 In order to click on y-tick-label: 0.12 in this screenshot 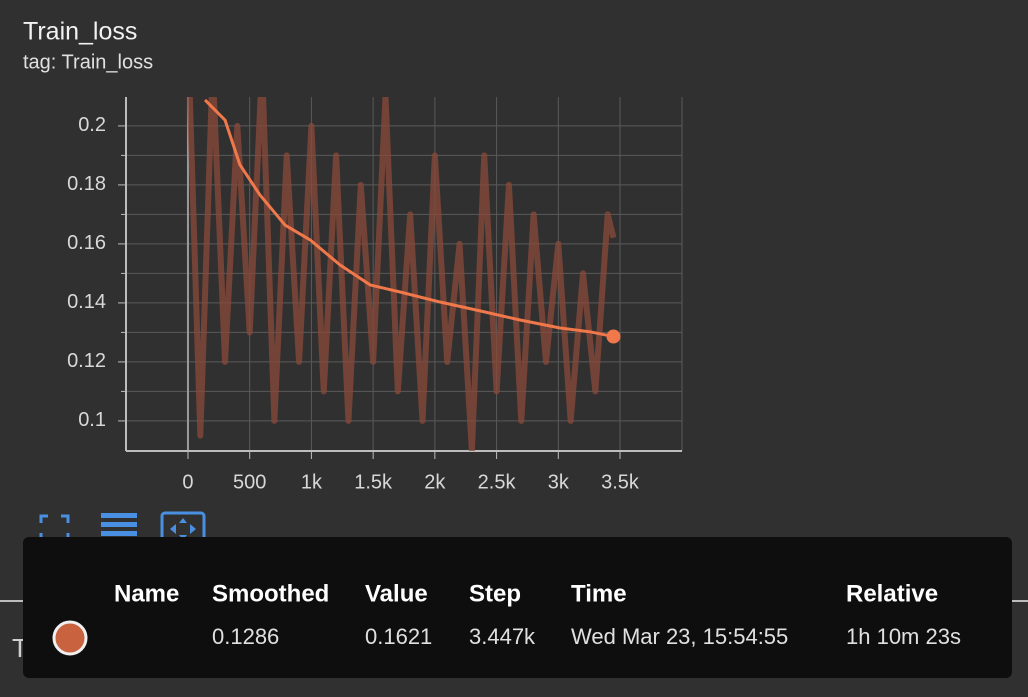, I will do `click(86, 361)`.